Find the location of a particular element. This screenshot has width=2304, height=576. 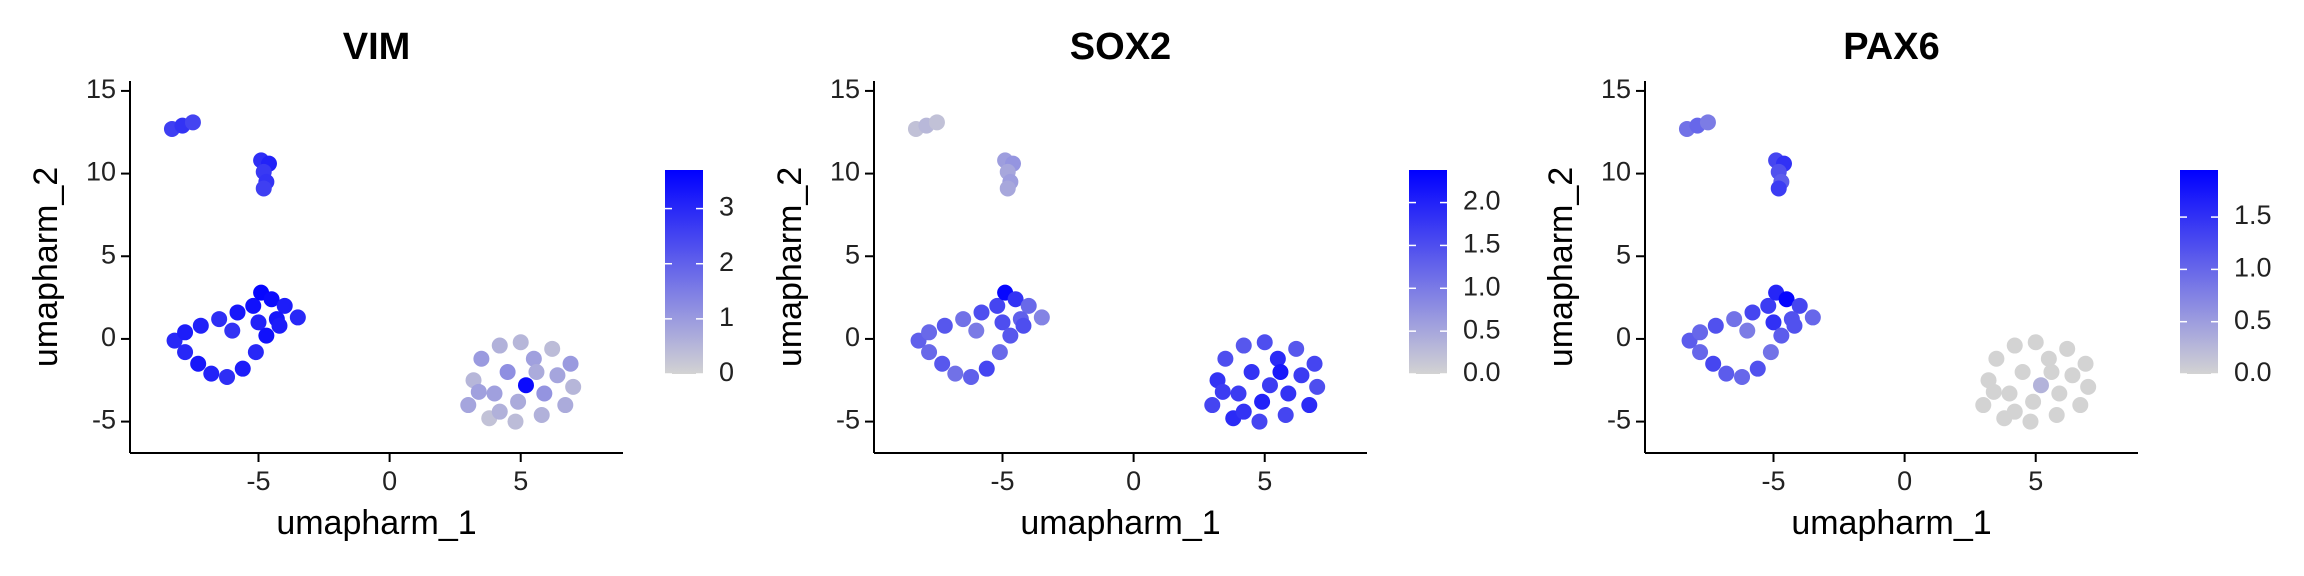

chart-title: SOX2 is located at coordinates (1120, 47).